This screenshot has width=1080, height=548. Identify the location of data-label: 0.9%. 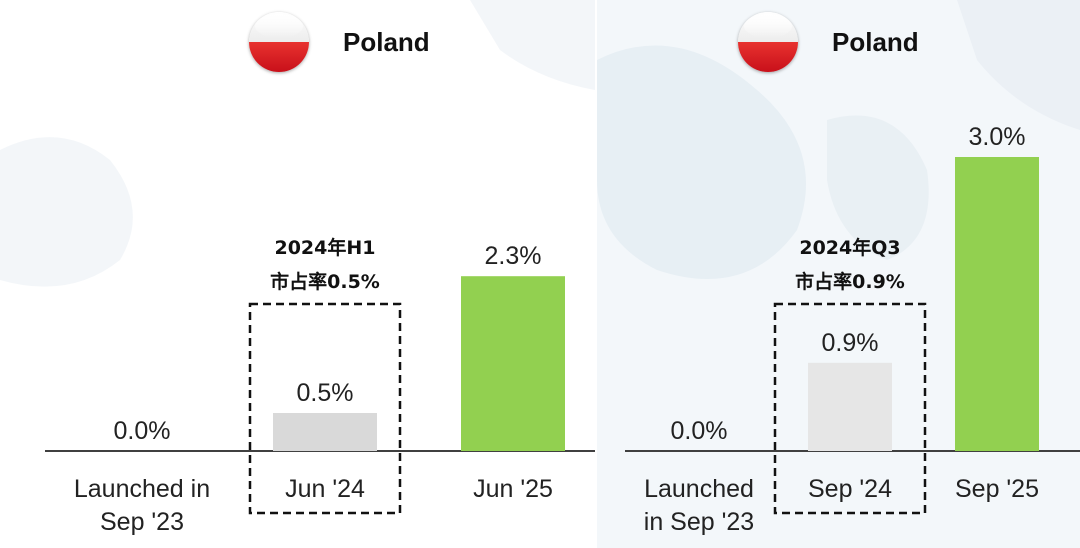
(850, 343).